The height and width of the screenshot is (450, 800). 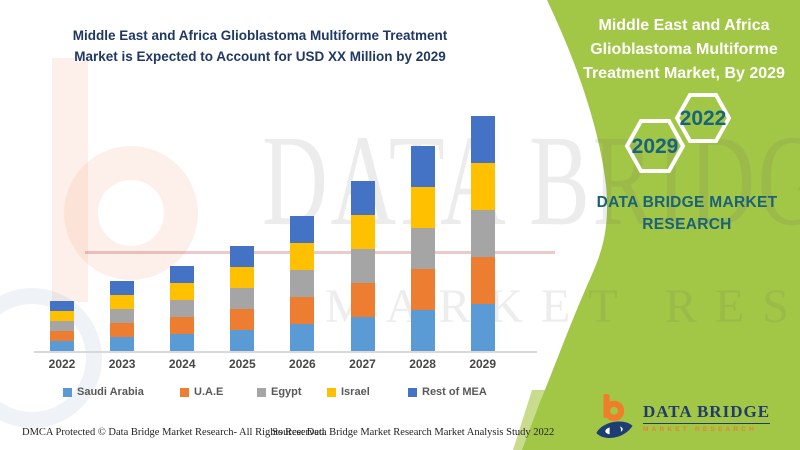 What do you see at coordinates (362, 300) in the screenshot?
I see `segment-u-a-e-2027` at bounding box center [362, 300].